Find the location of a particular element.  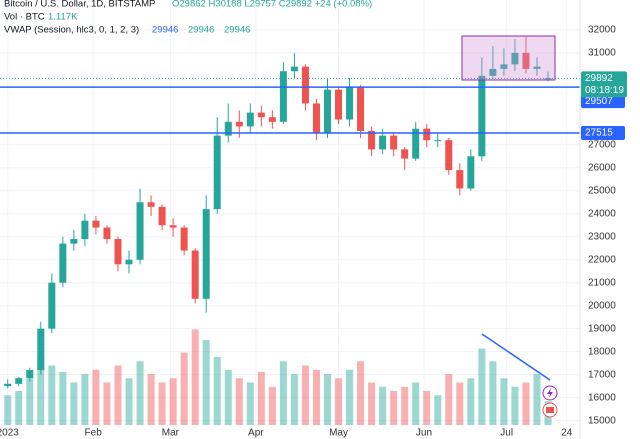

y-tick-label: 19000 is located at coordinates (602, 328).